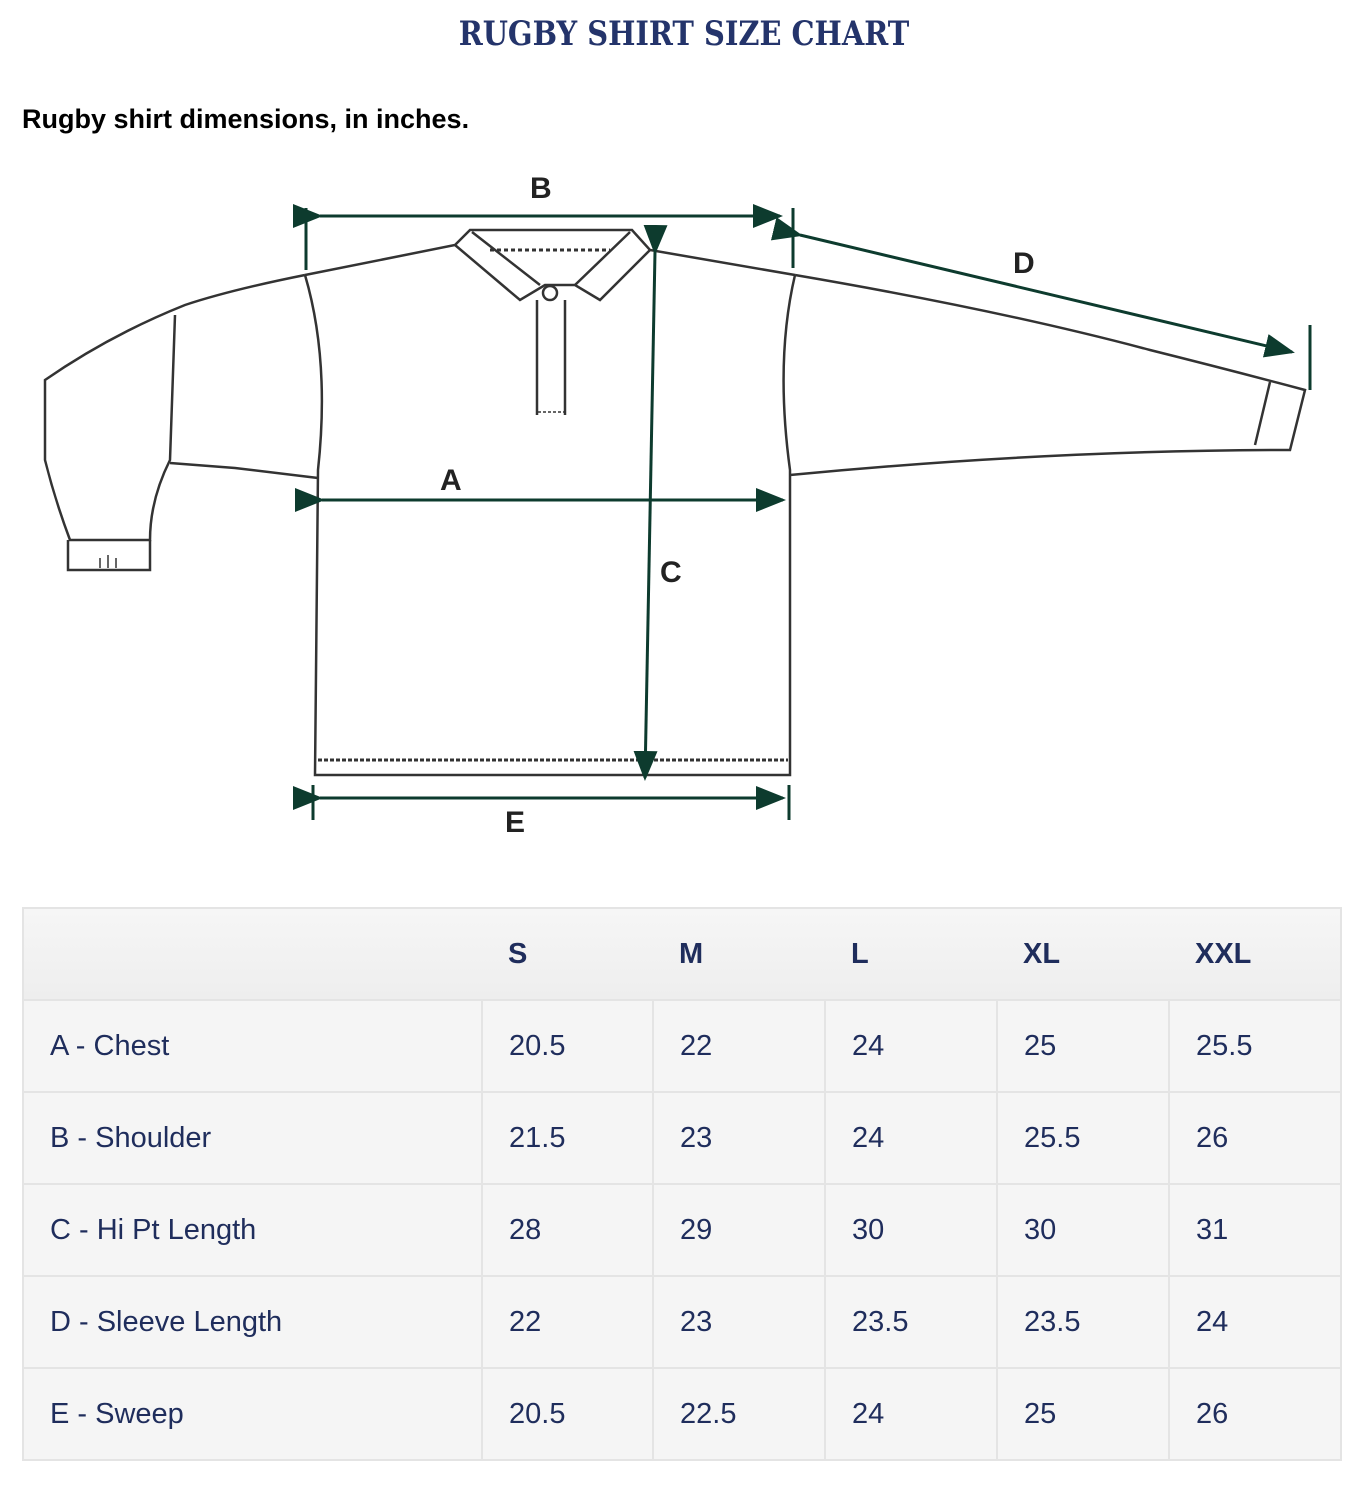  What do you see at coordinates (739, 954) in the screenshot?
I see `column-header: M` at bounding box center [739, 954].